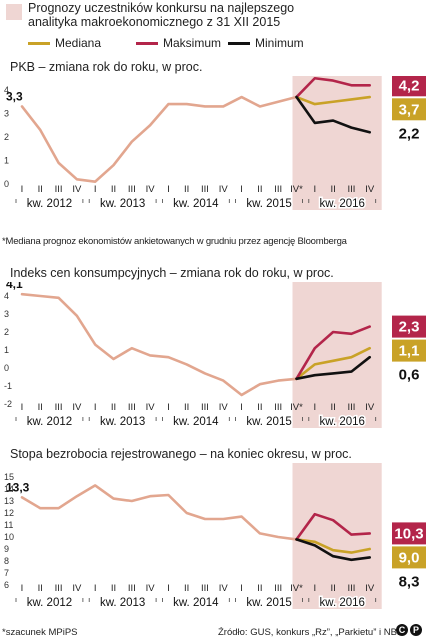 The width and height of the screenshot is (428, 640). What do you see at coordinates (218, 43) in the screenshot?
I see `legend: Mediana Maksimum Minimum` at bounding box center [218, 43].